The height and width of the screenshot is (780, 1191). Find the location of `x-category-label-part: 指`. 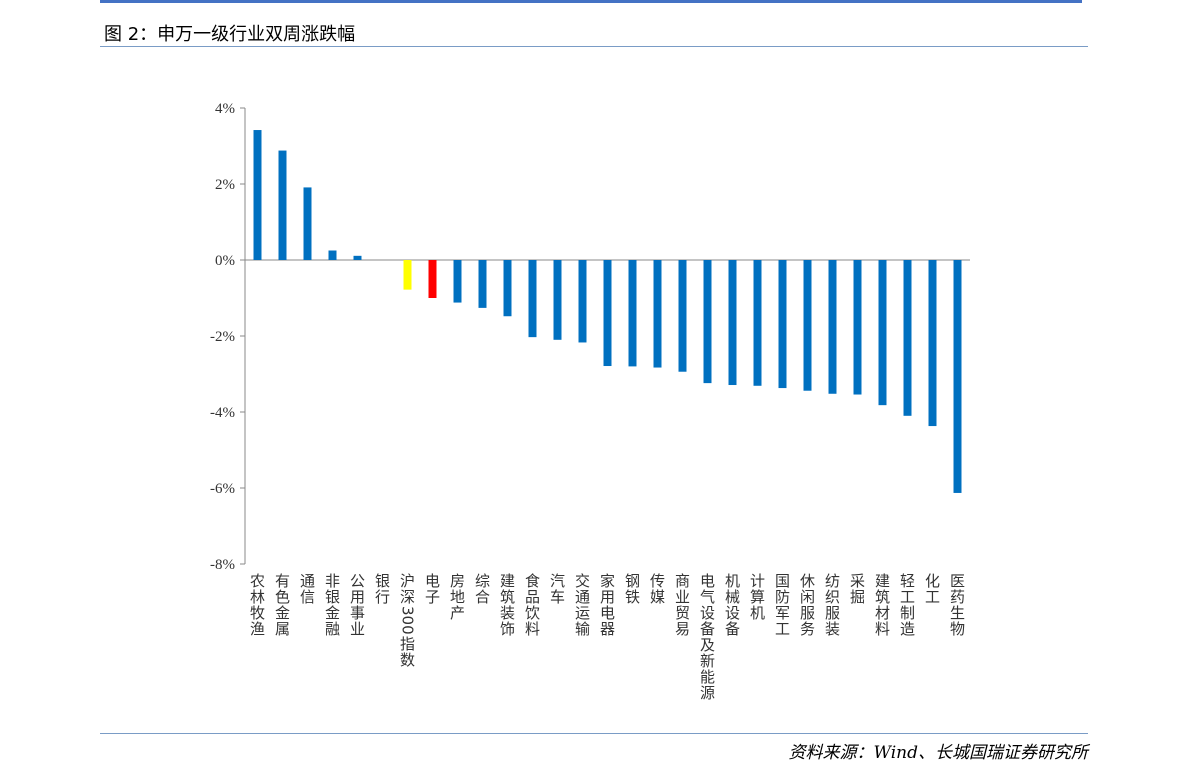

x-category-label-part: 指 is located at coordinates (407, 644).